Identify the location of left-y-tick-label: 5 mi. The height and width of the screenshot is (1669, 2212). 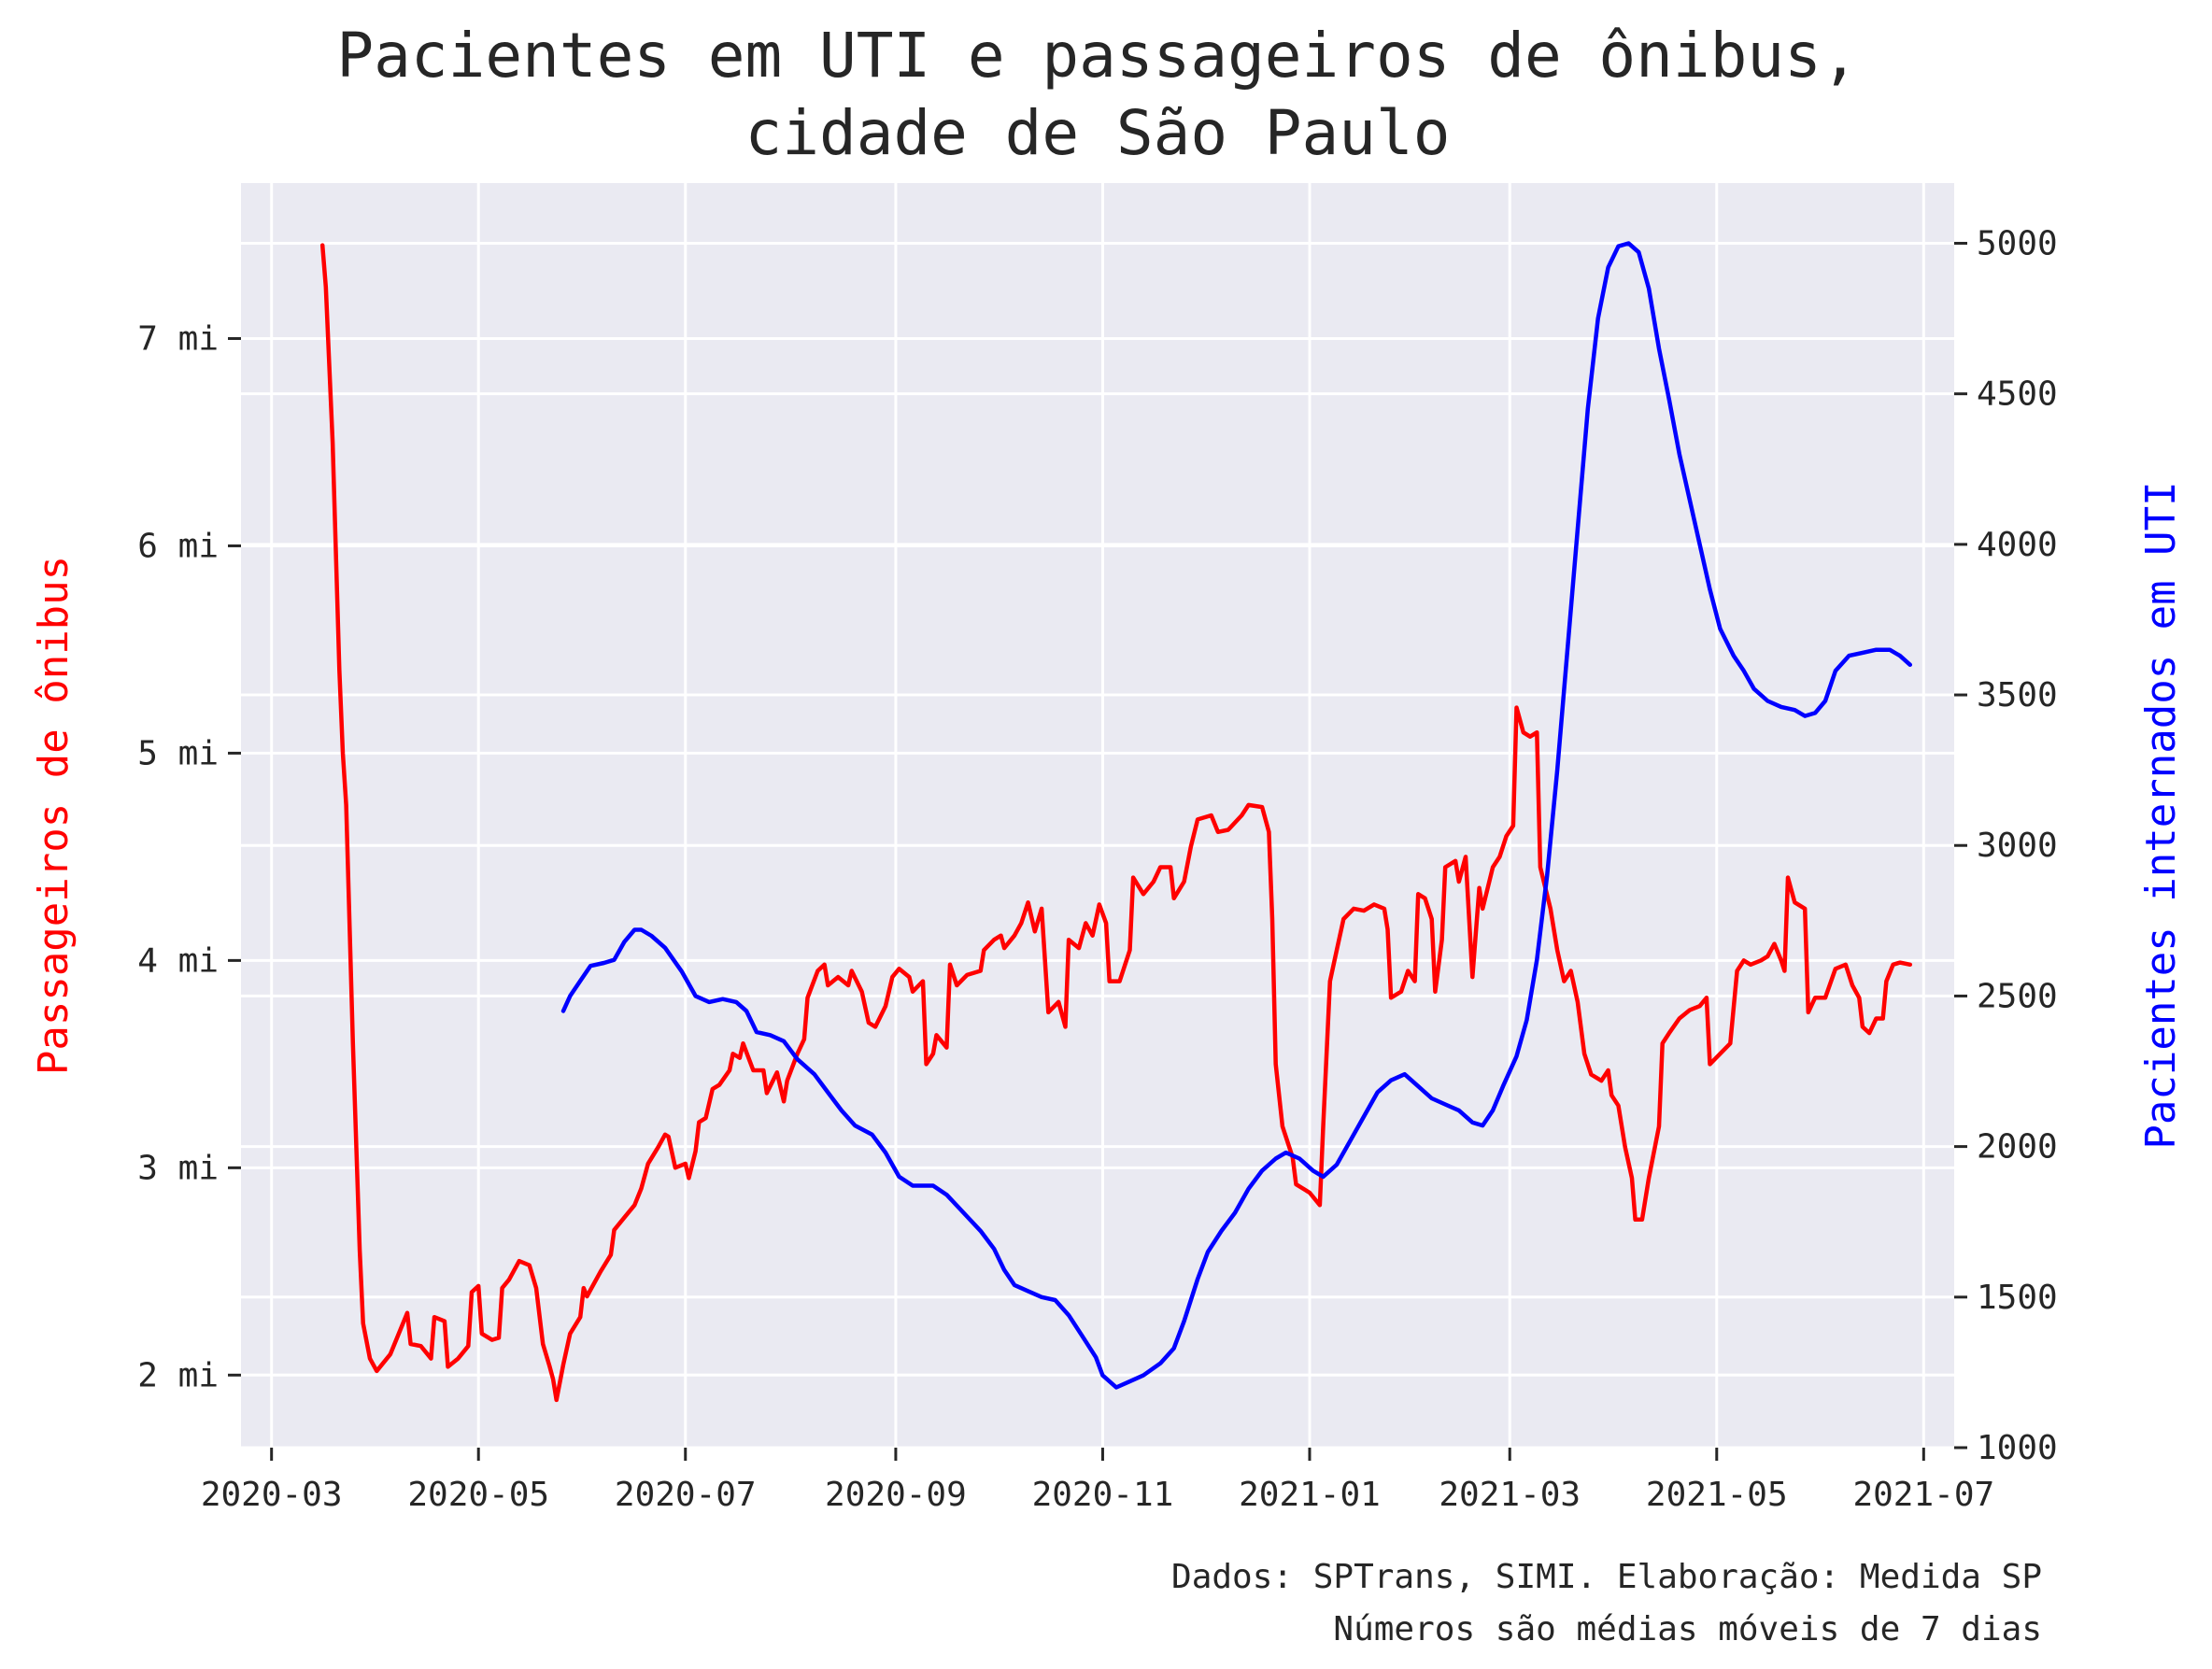
(178, 753).